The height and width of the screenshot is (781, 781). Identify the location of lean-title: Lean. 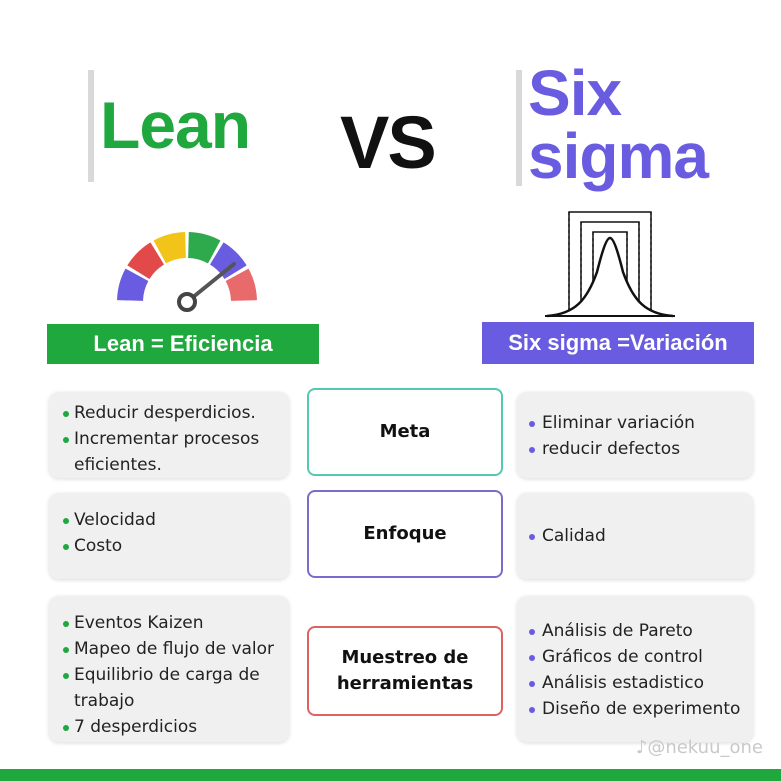
(175, 125).